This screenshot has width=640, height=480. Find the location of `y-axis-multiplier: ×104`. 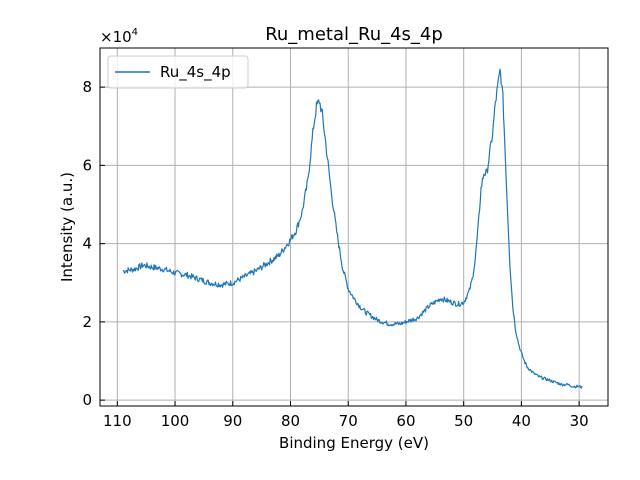

y-axis-multiplier: ×104 is located at coordinates (119, 36).